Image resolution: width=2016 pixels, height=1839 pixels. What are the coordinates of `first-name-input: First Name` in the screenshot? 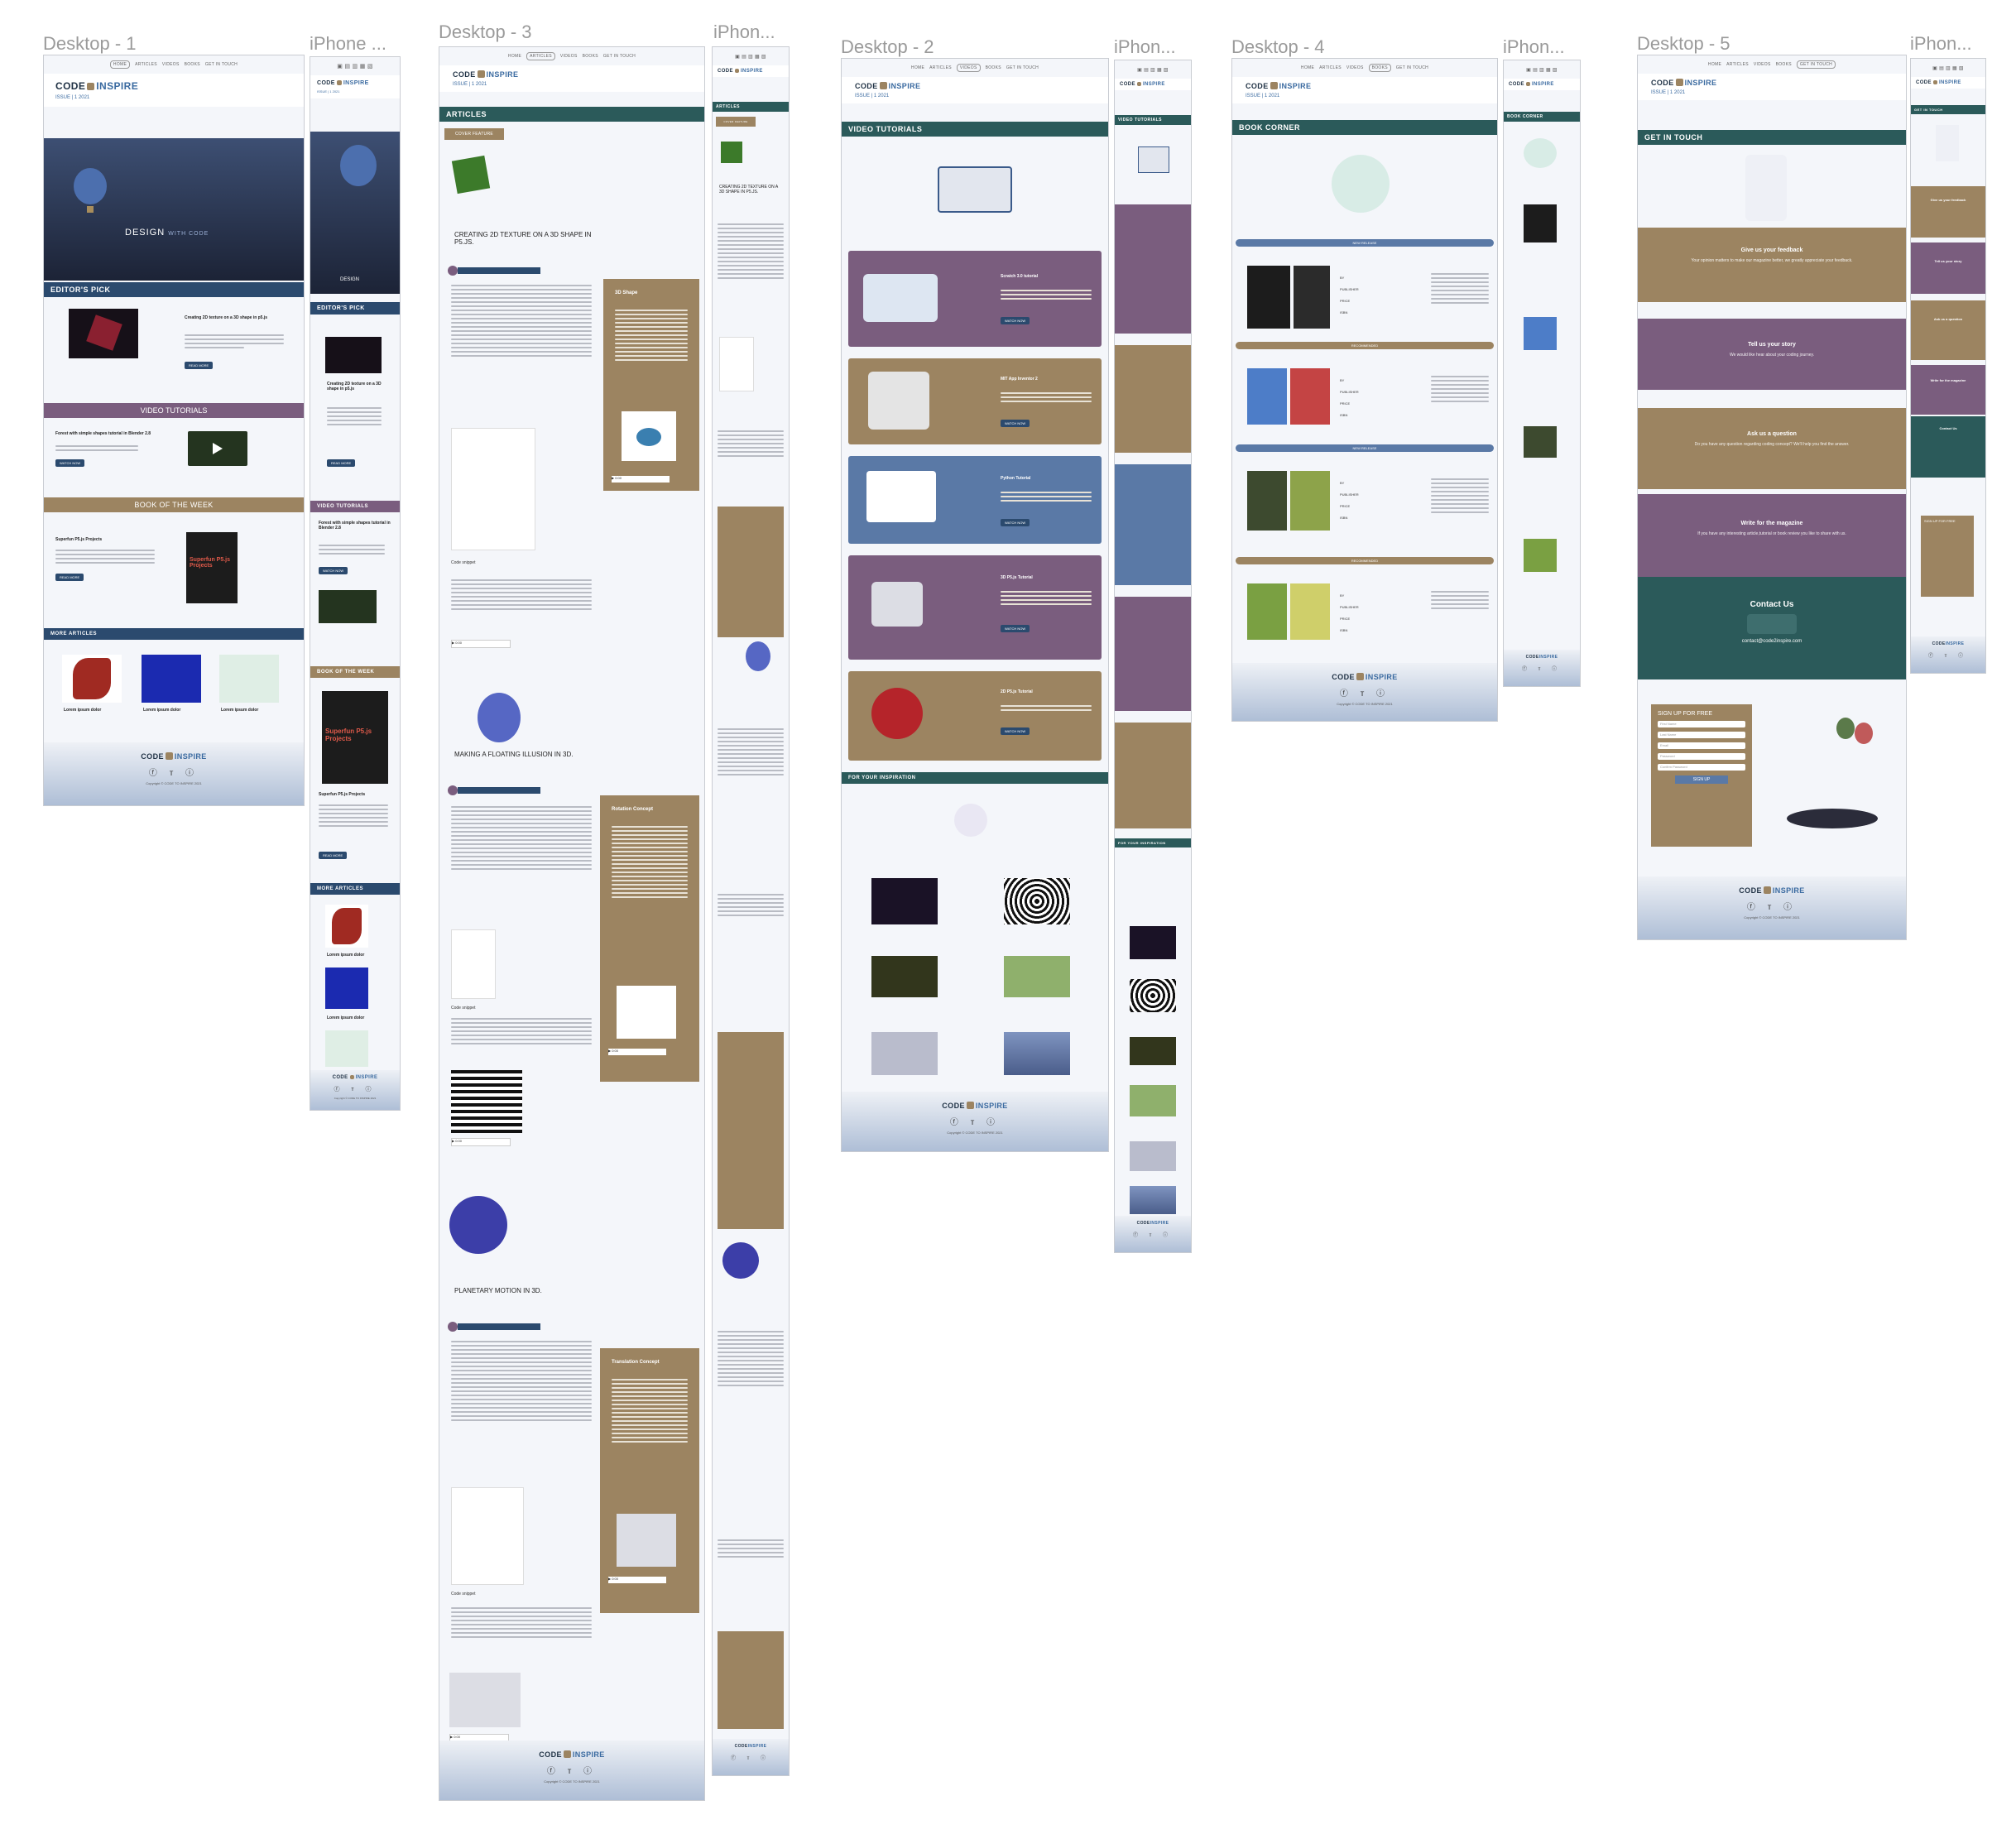 It's located at (1701, 724).